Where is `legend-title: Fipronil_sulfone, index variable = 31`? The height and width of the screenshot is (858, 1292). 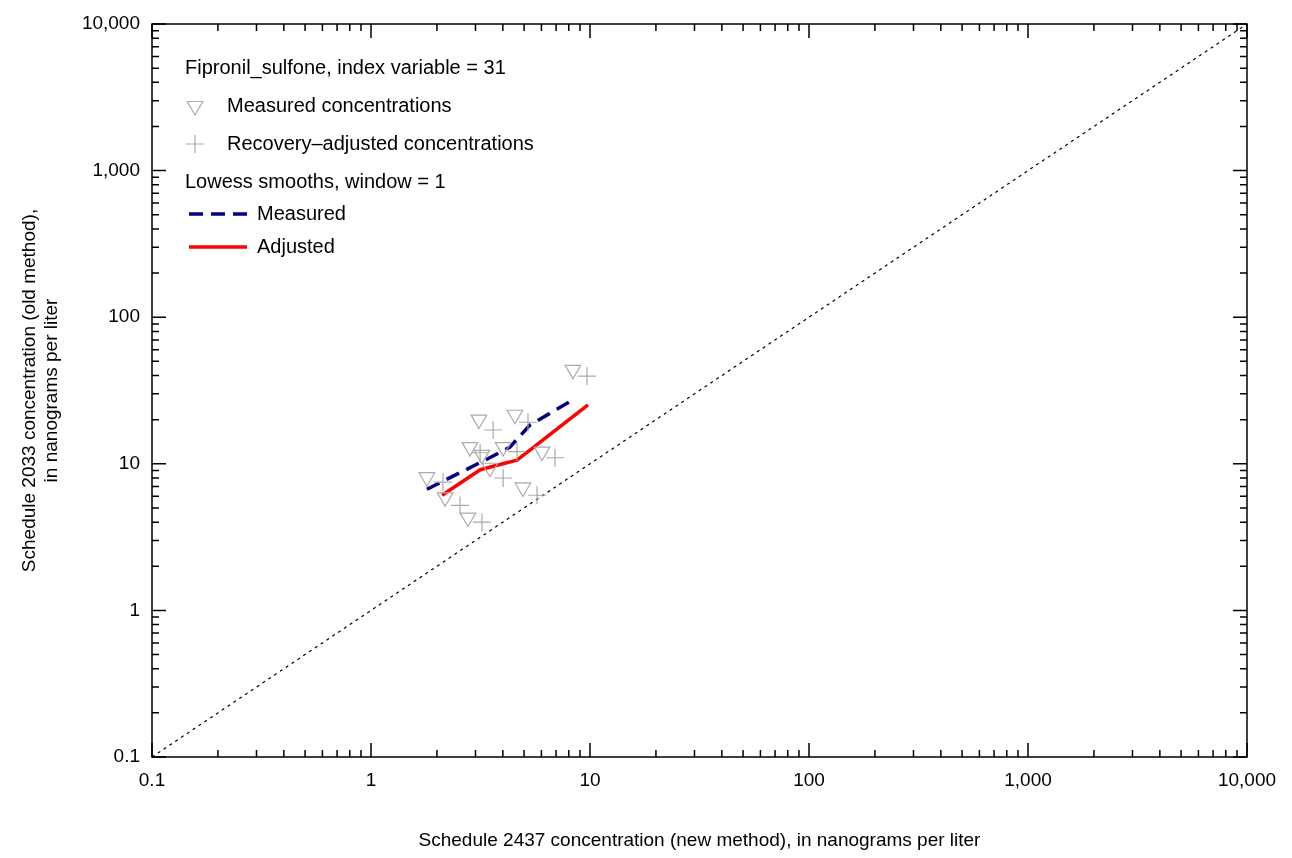 legend-title: Fipronil_sulfone, index variable = 31 is located at coordinates (345, 67).